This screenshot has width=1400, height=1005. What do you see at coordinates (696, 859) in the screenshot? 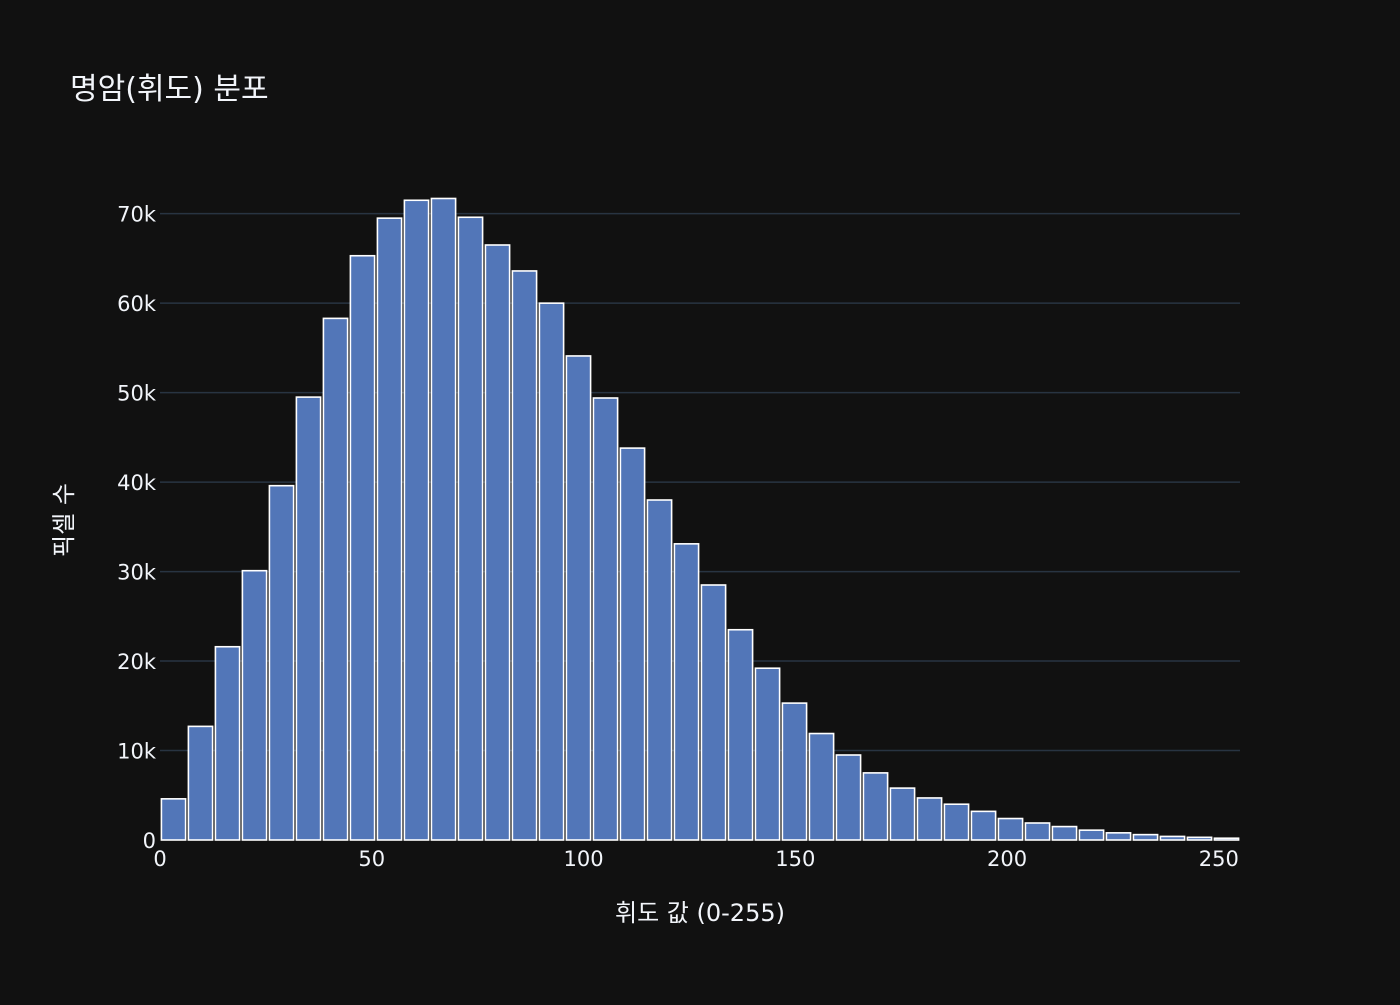
I see `x-axis-ticks: 0 50 100 150 200 250` at bounding box center [696, 859].